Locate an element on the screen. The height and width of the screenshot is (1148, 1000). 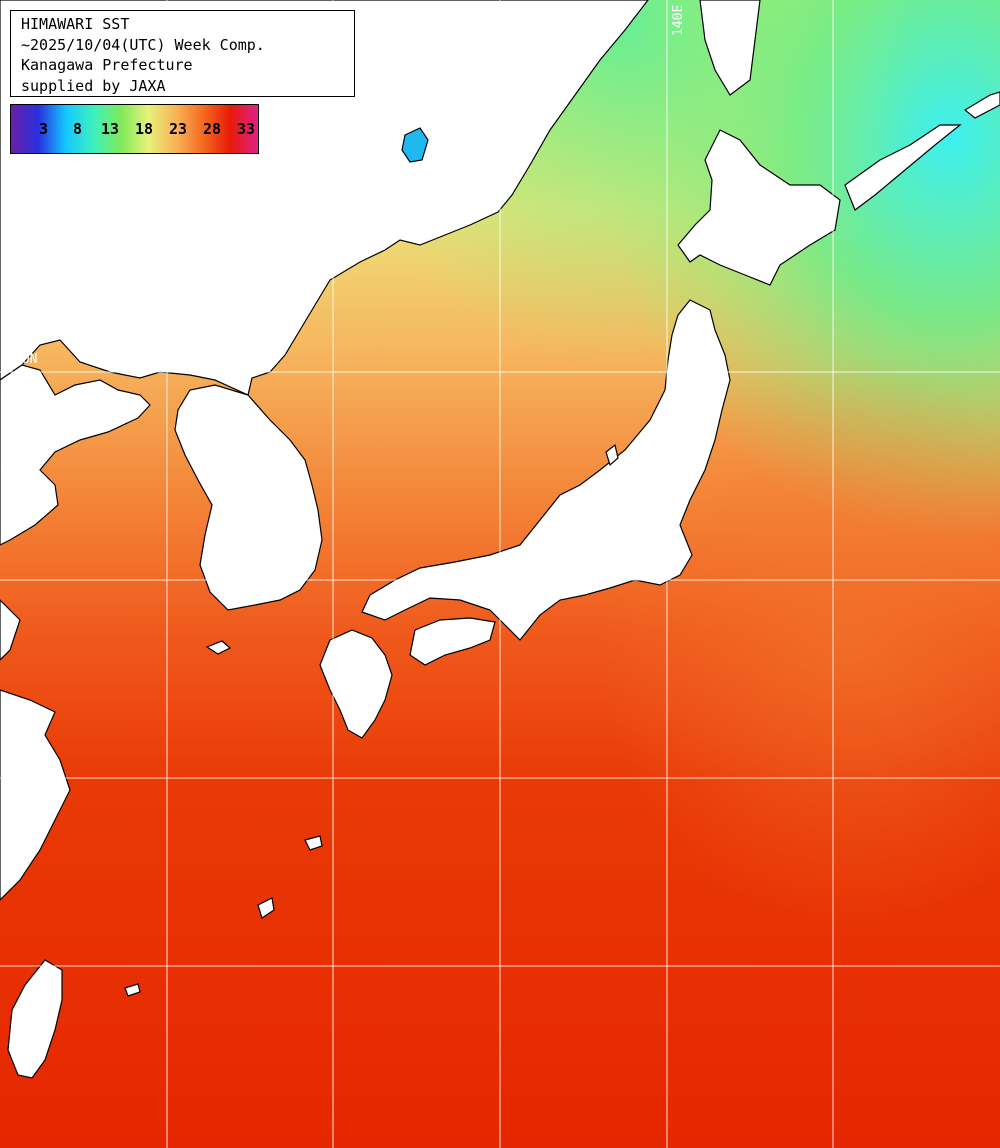
colorbar-tick-8: 8 is located at coordinates (78, 129).